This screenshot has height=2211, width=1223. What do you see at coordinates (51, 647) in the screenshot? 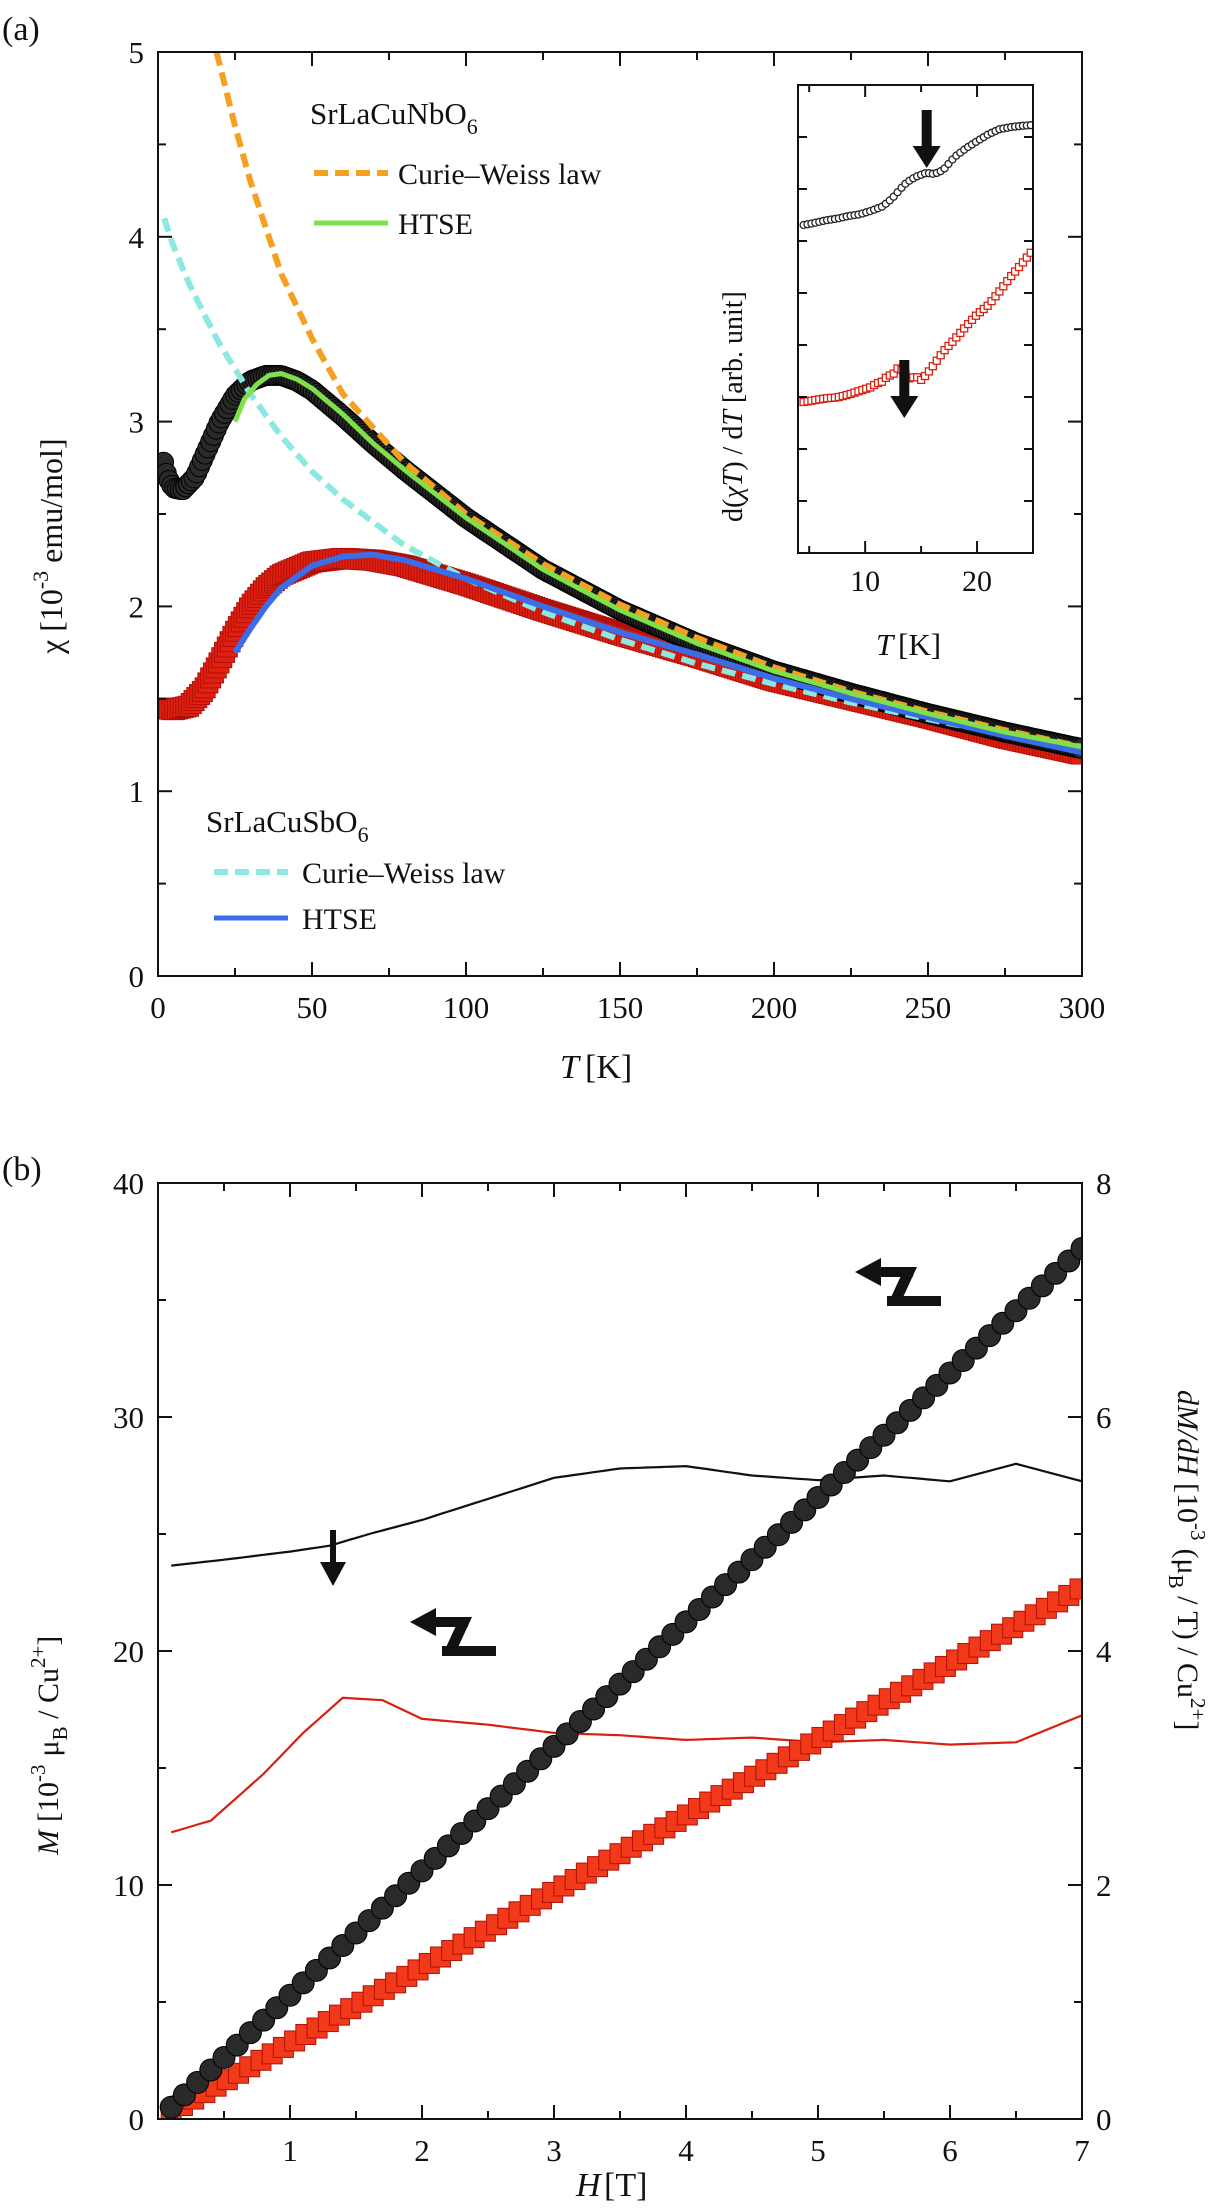
I see `panel-a-ylabel-sym: χ` at bounding box center [51, 647].